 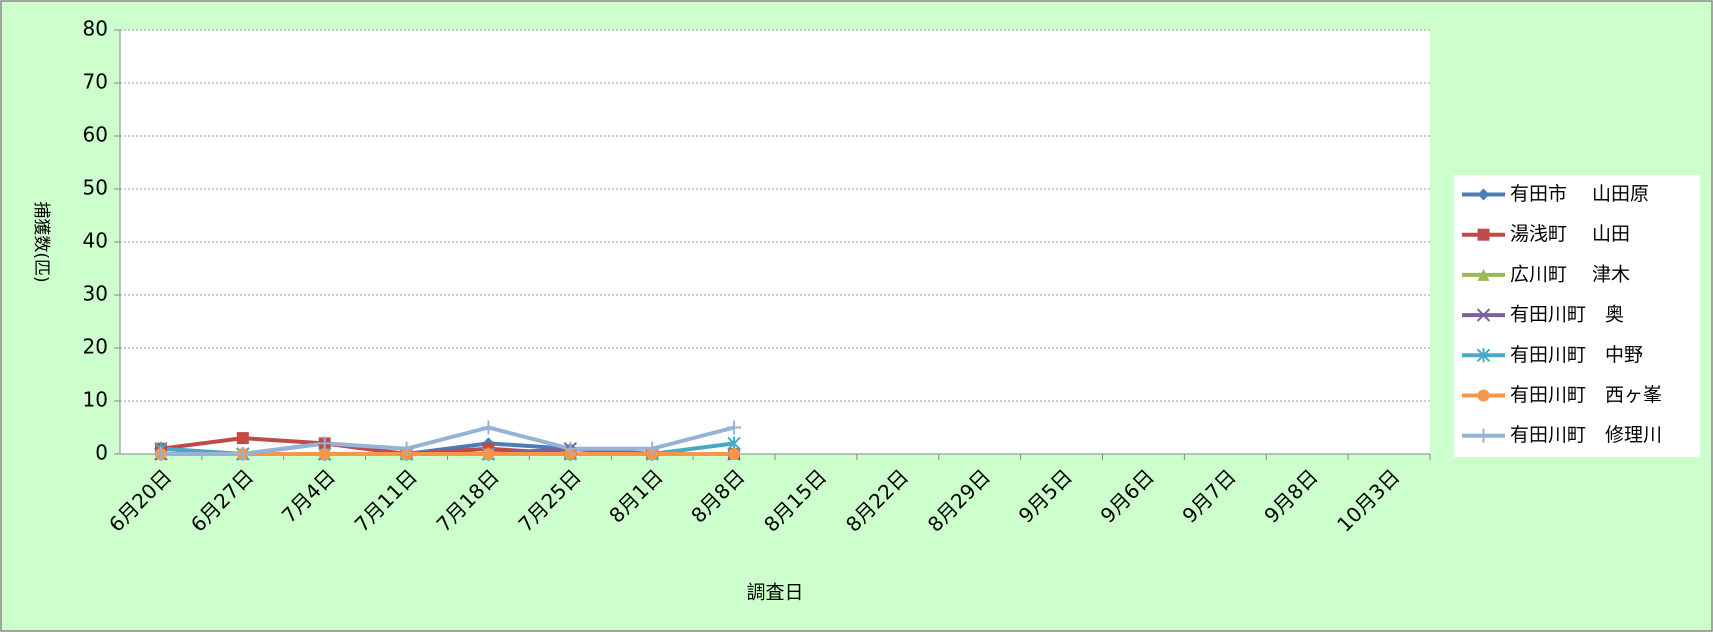 What do you see at coordinates (1586, 395) in the screenshot?
I see `legend-label: 有田川町 西ヶ峯` at bounding box center [1586, 395].